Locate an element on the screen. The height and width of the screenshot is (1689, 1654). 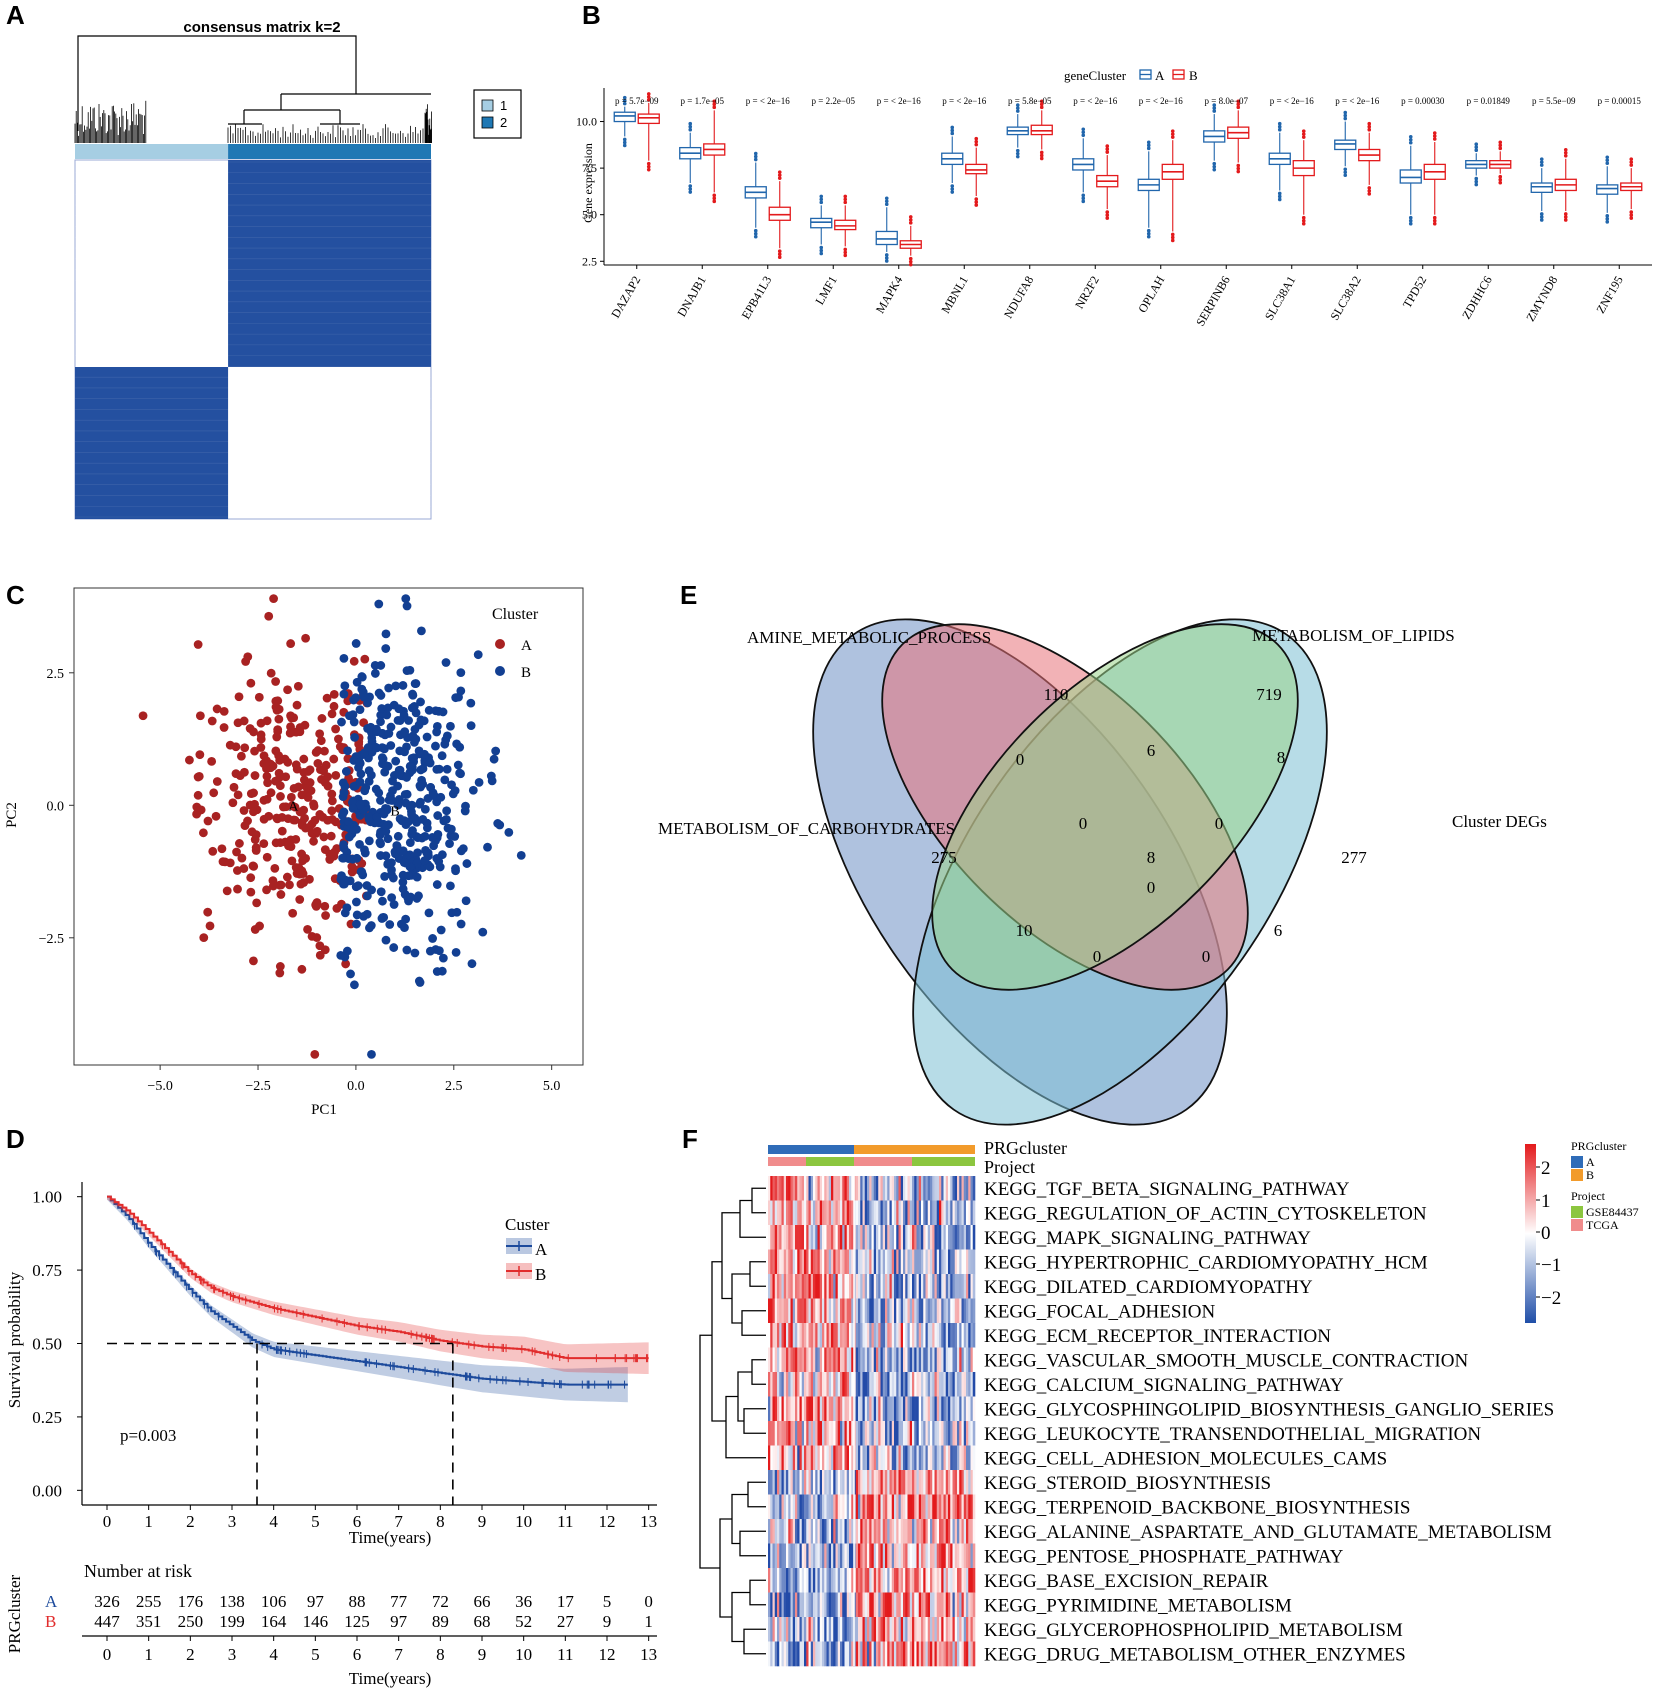
risk-count: 447 is located at coordinates (107, 1621).